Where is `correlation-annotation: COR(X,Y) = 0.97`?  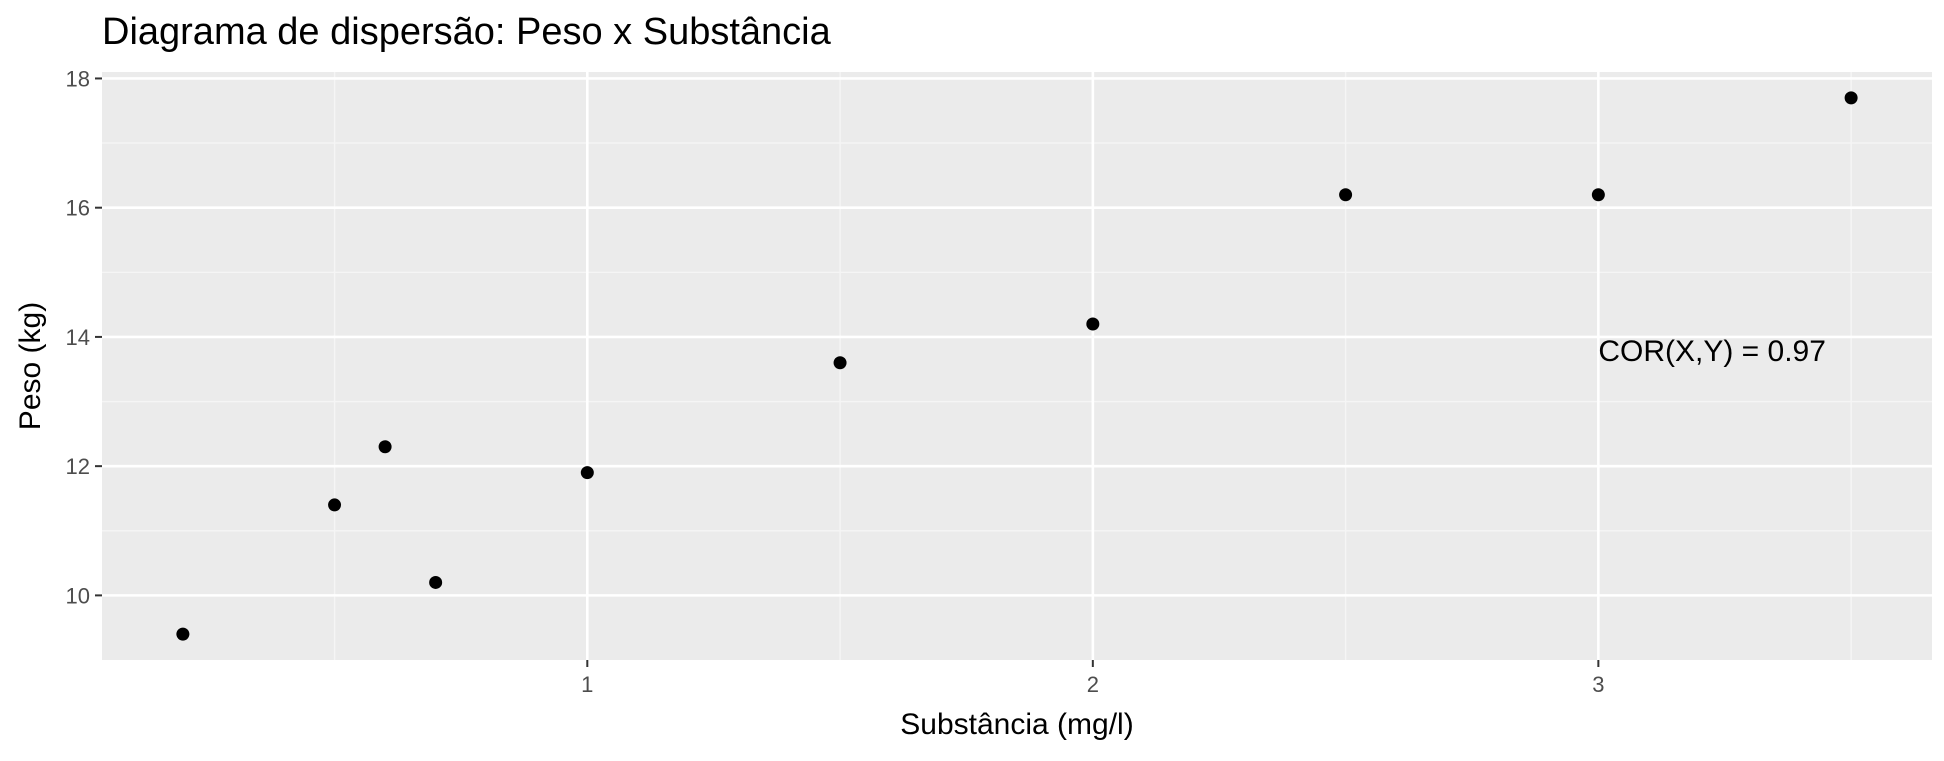
correlation-annotation: COR(X,Y) = 0.97 is located at coordinates (1712, 351).